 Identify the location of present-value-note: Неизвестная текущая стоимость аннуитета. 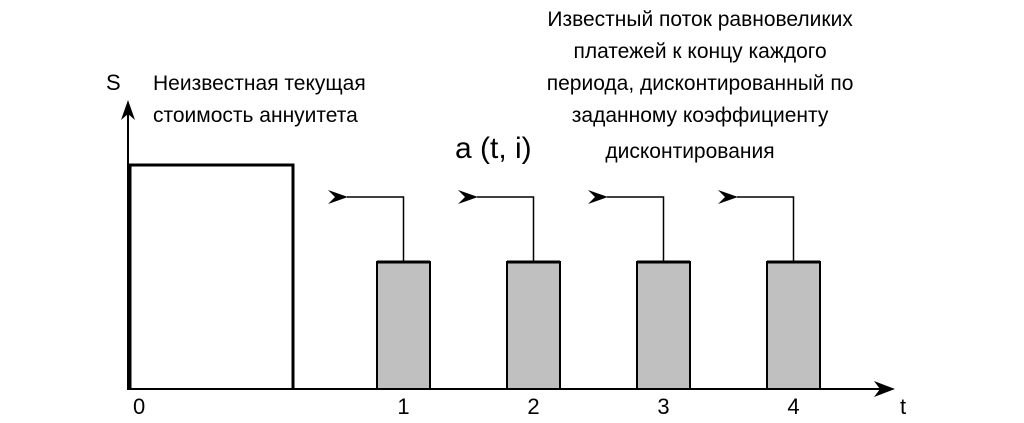
(262, 99).